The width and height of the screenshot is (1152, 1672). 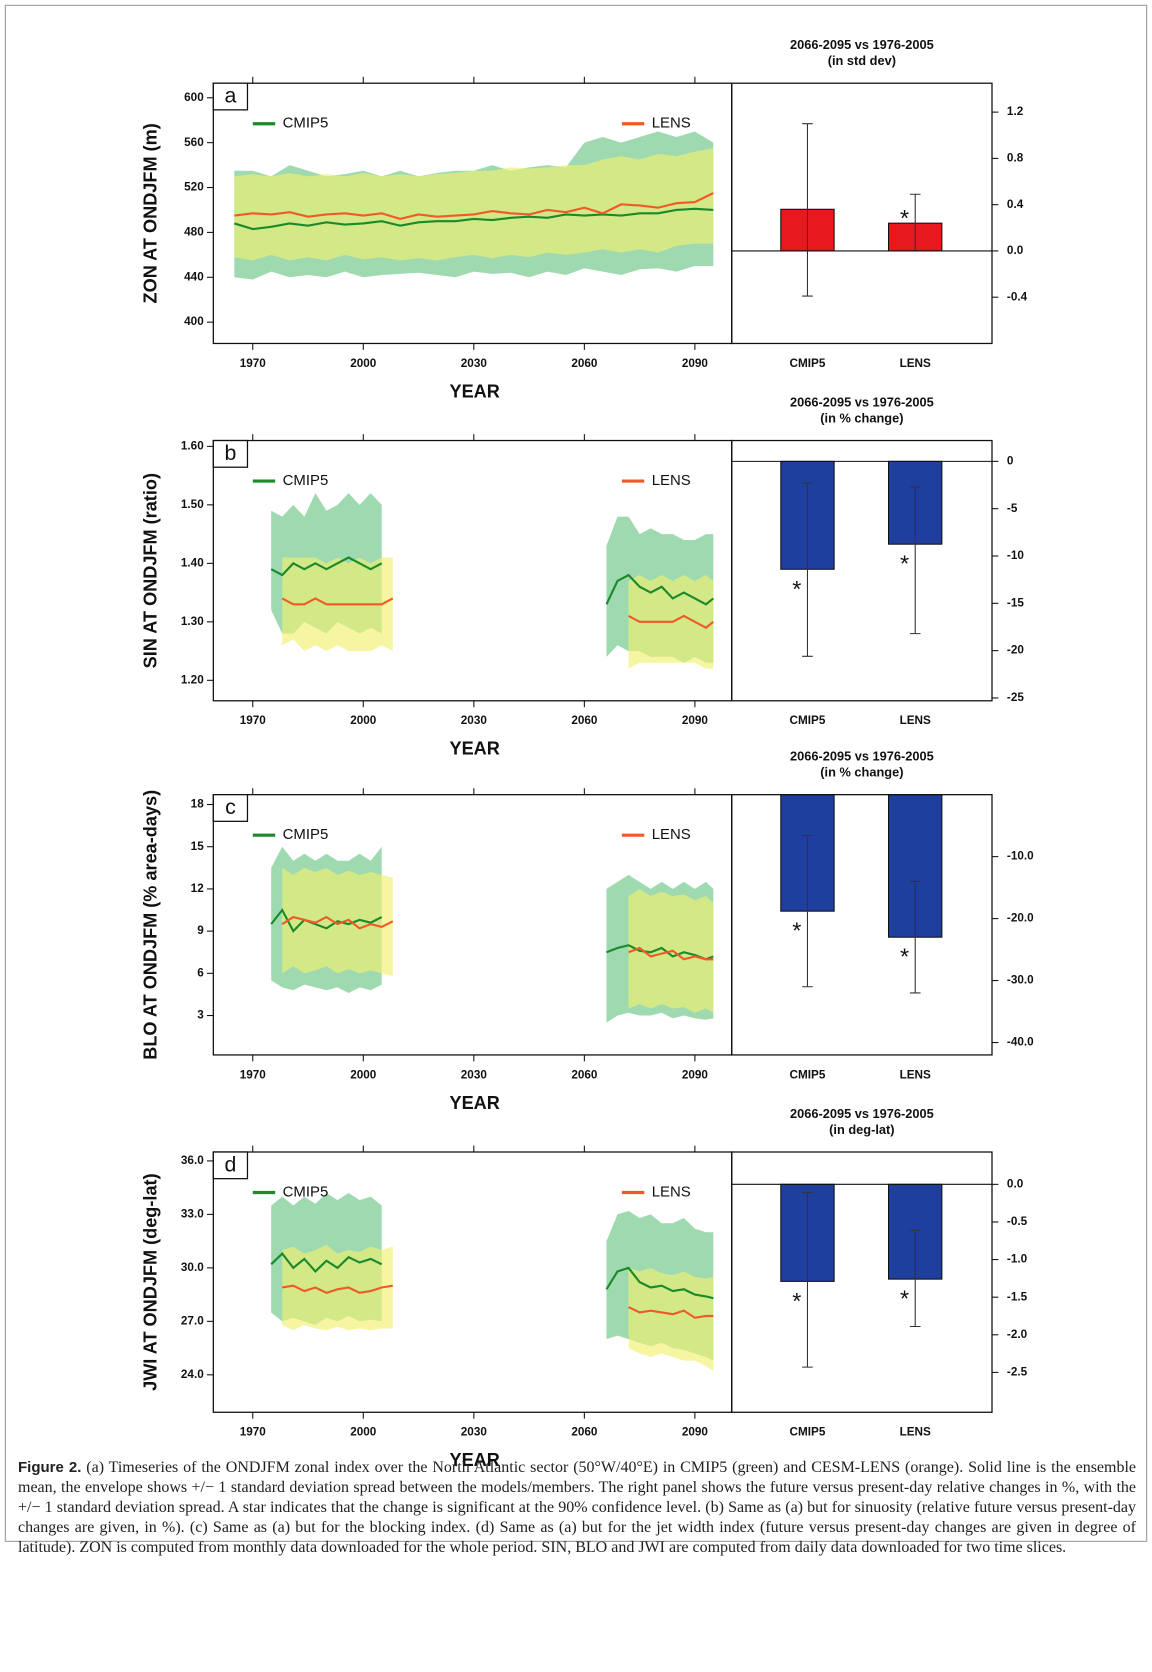 What do you see at coordinates (1010, 460) in the screenshot?
I see `y-tick-label: 0` at bounding box center [1010, 460].